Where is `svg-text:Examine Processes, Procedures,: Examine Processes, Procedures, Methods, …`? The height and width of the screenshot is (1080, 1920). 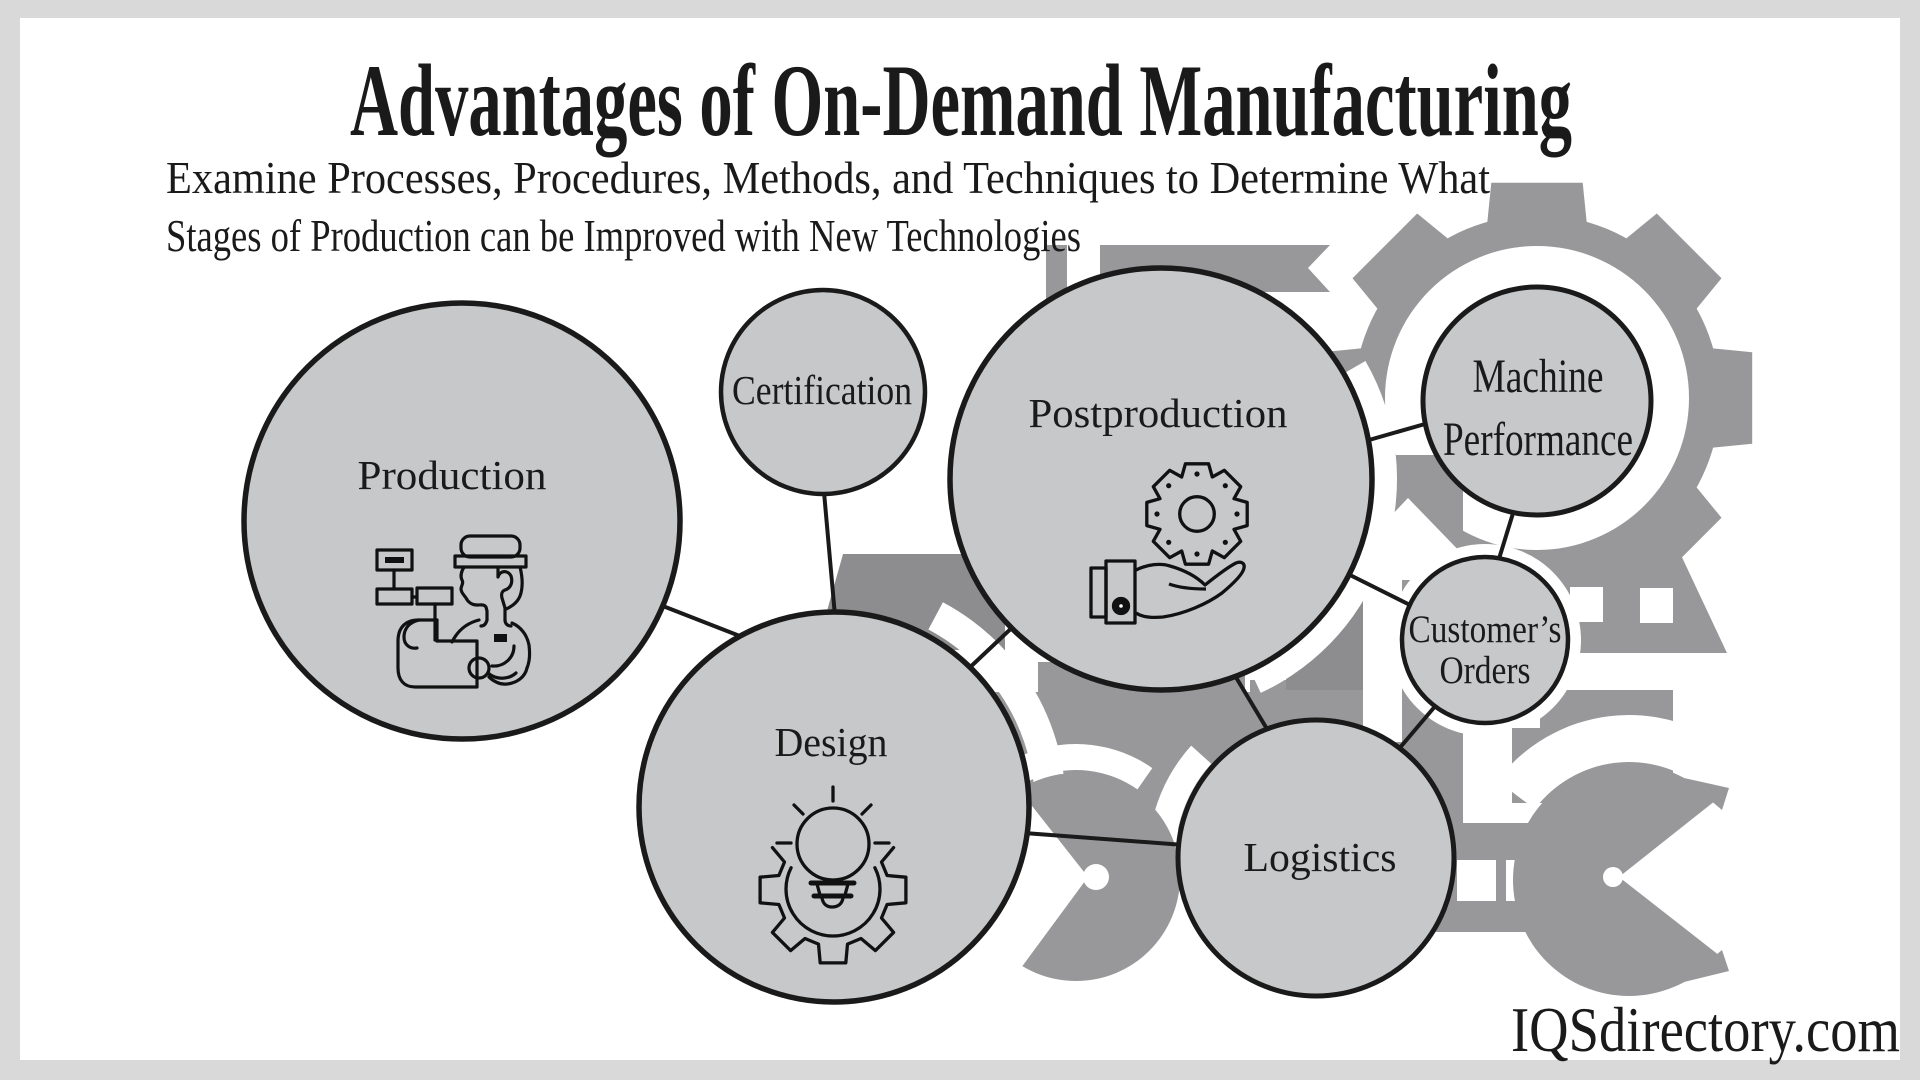
svg-text:Examine Processes, Procedures,: Examine Processes, Procedures, Methods, … is located at coordinates (828, 177).